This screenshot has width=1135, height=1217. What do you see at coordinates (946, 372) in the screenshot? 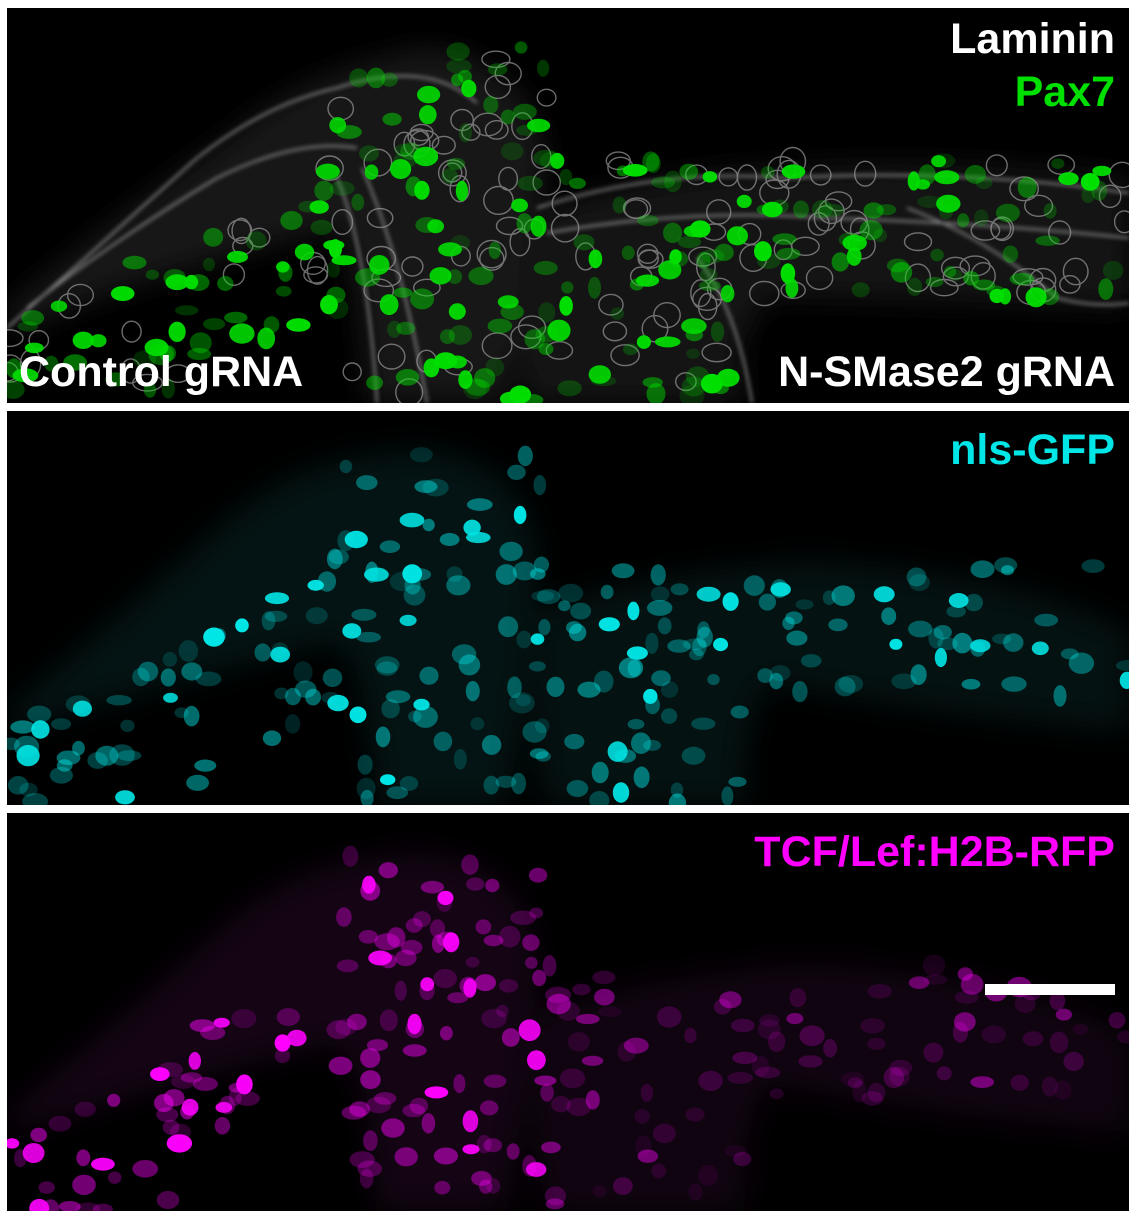
I see `label-nsmase2-grna: N-SMase2 gRNA` at bounding box center [946, 372].